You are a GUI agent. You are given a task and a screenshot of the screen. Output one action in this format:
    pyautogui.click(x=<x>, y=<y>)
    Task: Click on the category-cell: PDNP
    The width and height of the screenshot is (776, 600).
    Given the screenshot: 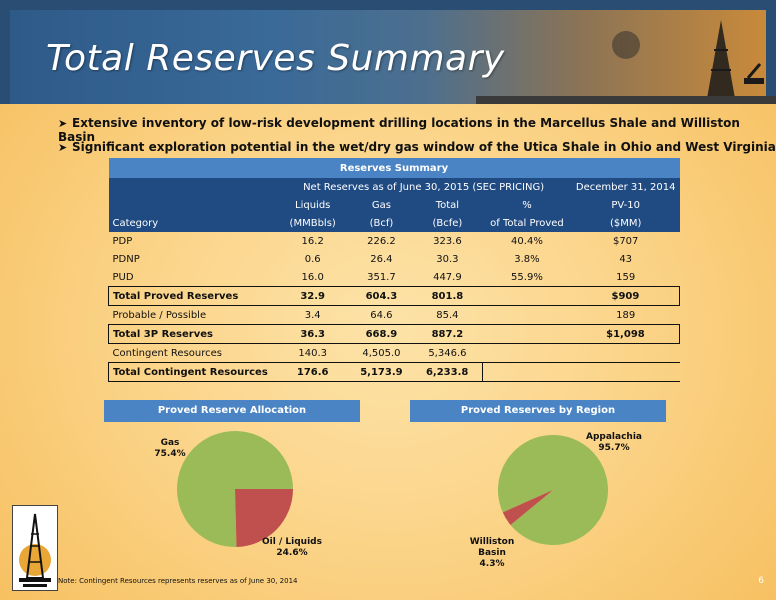 What is the action you would take?
    pyautogui.click(x=126, y=259)
    